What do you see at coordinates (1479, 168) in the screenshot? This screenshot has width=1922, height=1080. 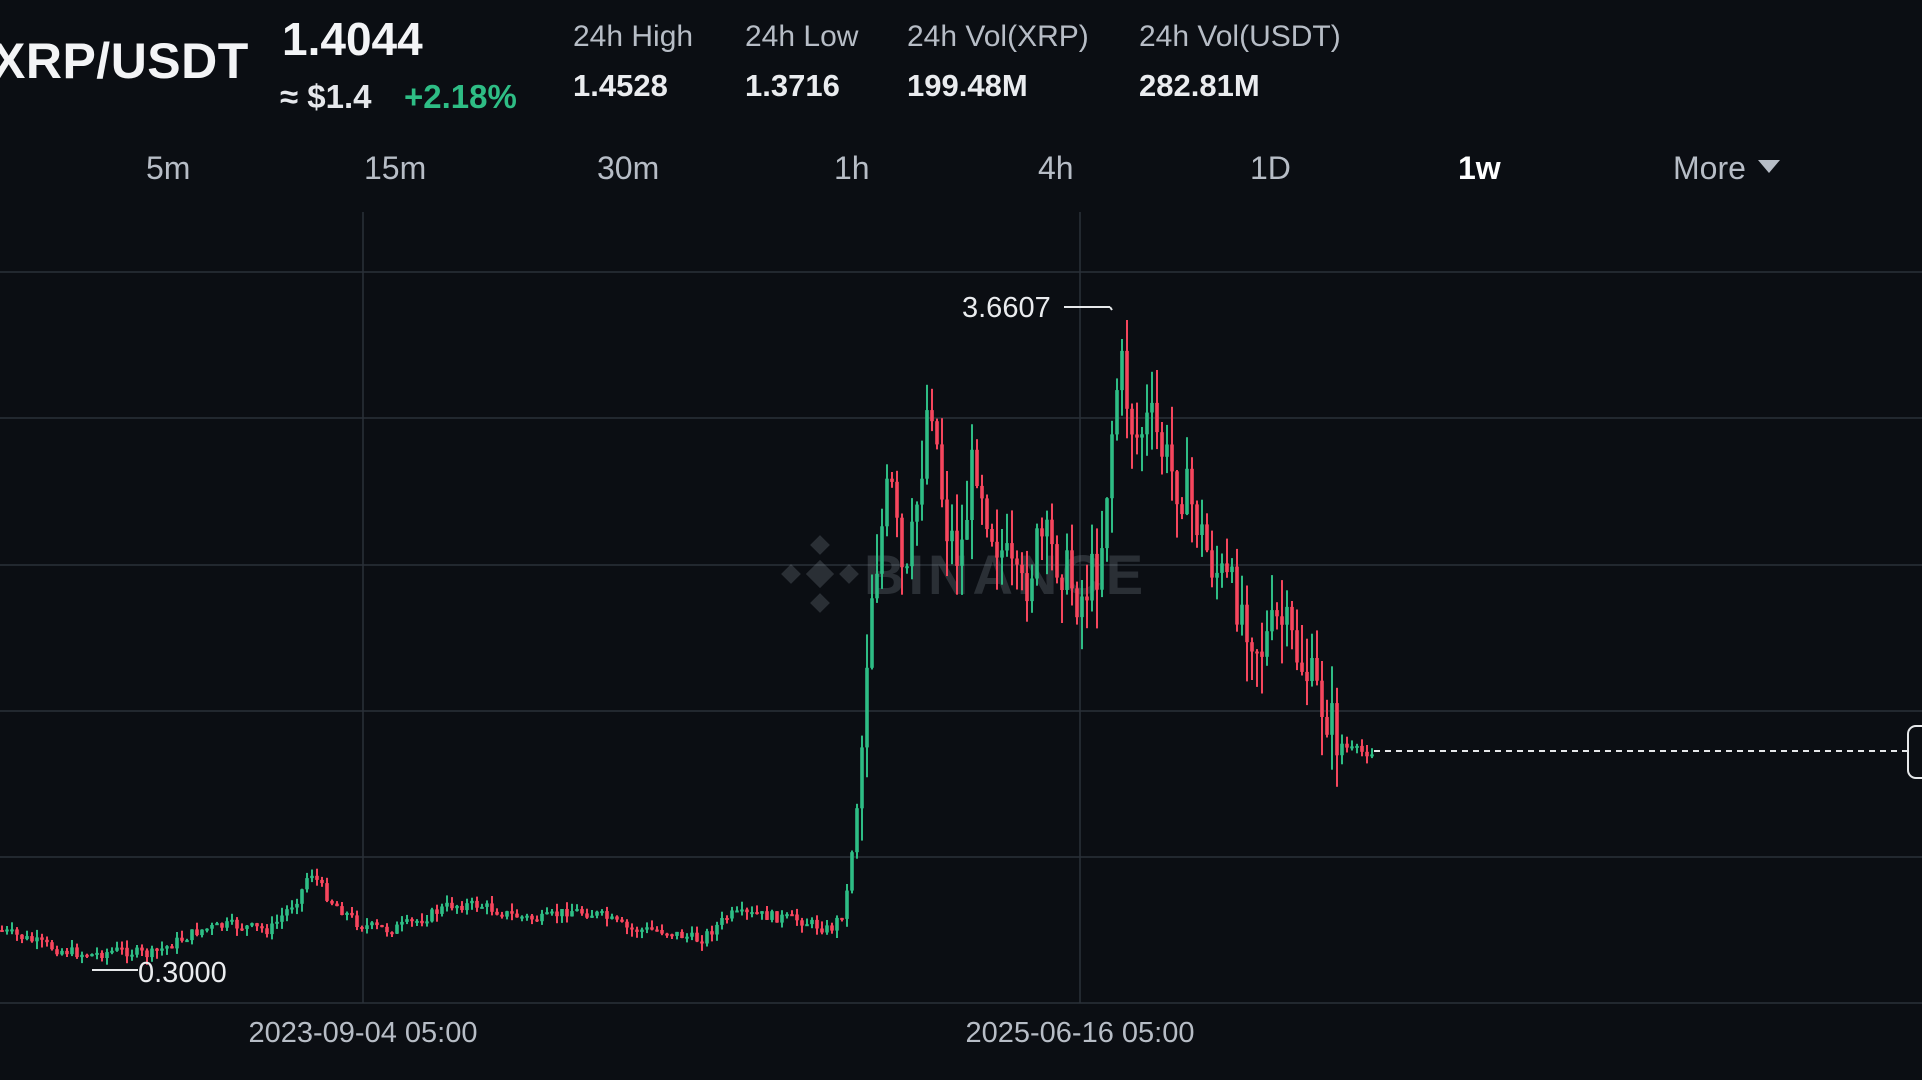 I see `tab-1w: 1w` at bounding box center [1479, 168].